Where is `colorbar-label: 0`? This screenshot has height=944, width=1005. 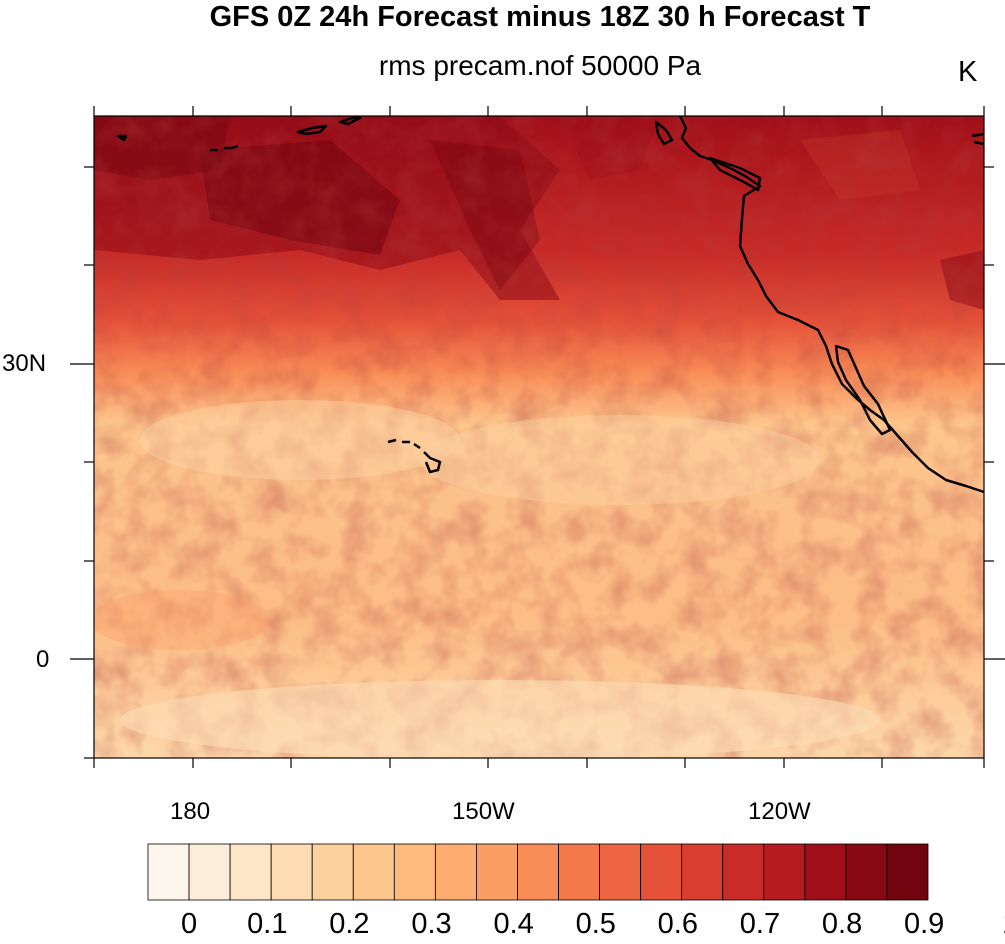 colorbar-label: 0 is located at coordinates (189, 924).